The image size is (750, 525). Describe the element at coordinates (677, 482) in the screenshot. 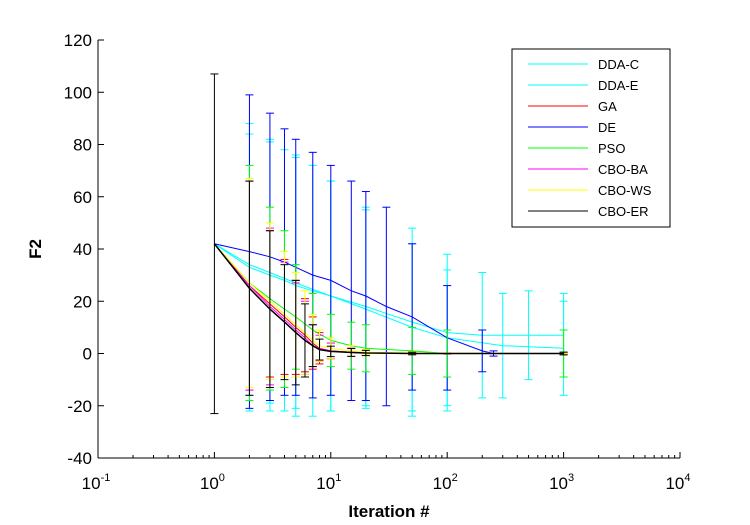

I see `x-tick-label: 10⁴` at that location.